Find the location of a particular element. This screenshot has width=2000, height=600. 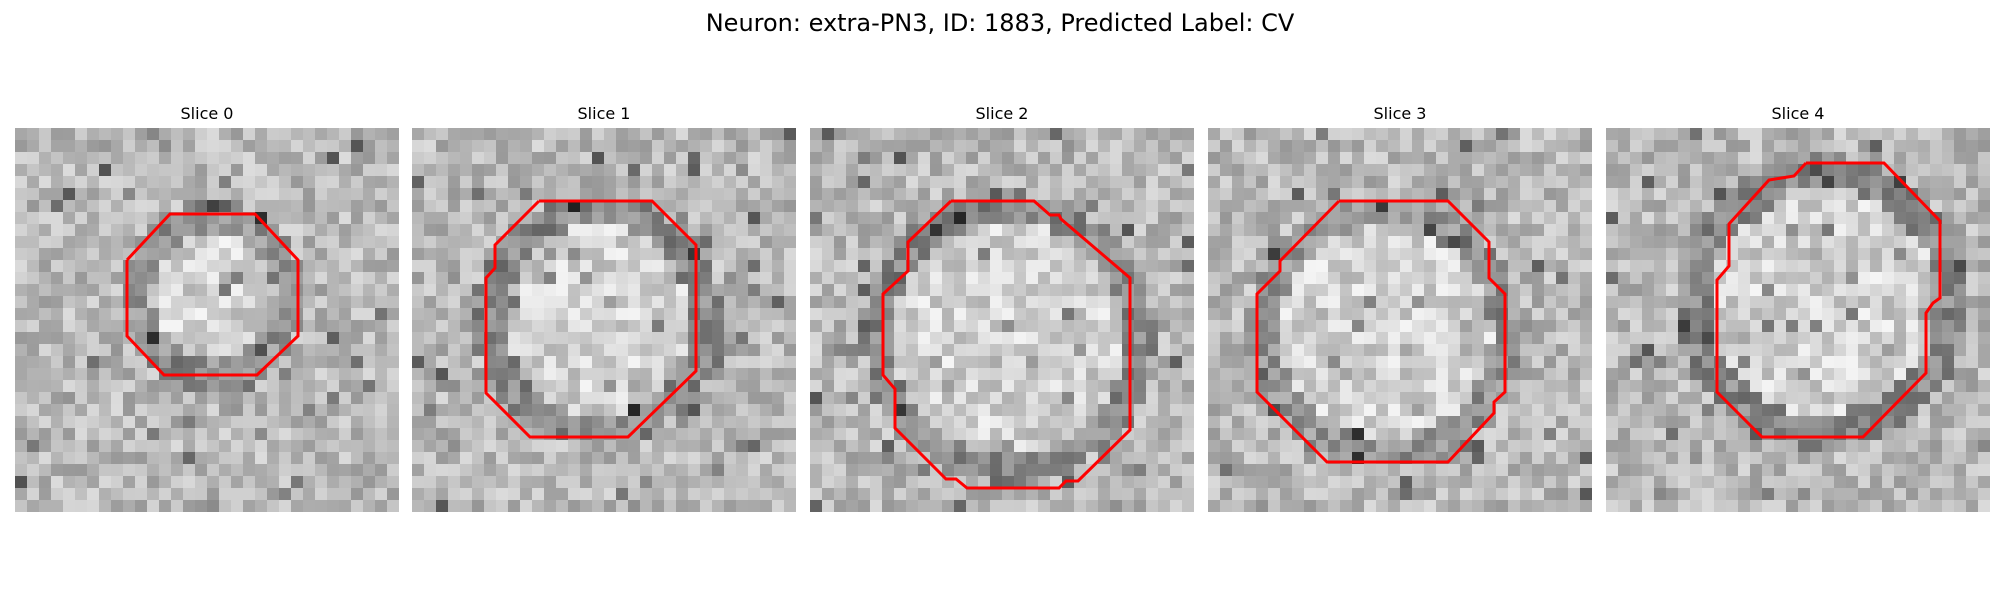

slice-panel: Slice 0 is located at coordinates (207, 308).